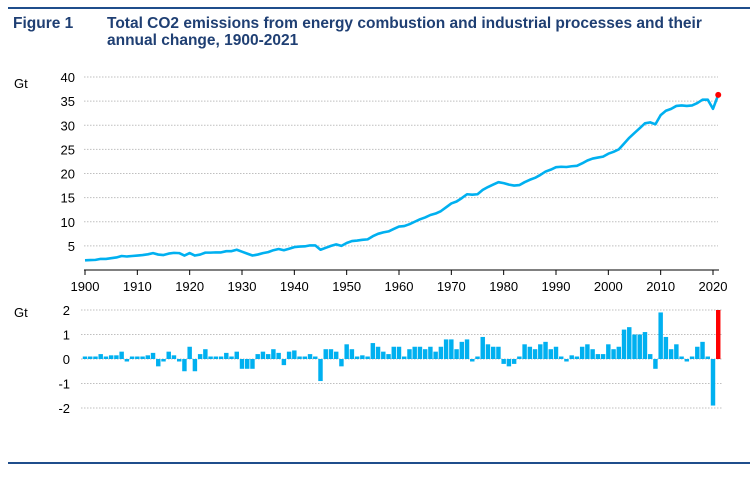 This screenshot has height=477, width=750. Describe the element at coordinates (592, 354) in the screenshot. I see `bar-1997` at that location.